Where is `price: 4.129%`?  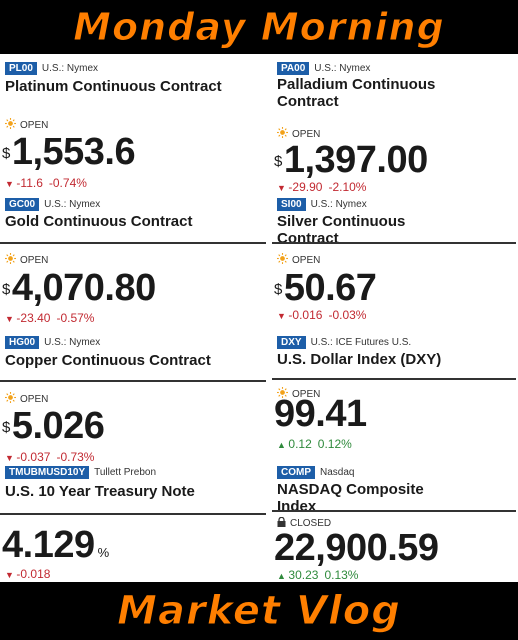
price: 4.129% is located at coordinates (55, 549).